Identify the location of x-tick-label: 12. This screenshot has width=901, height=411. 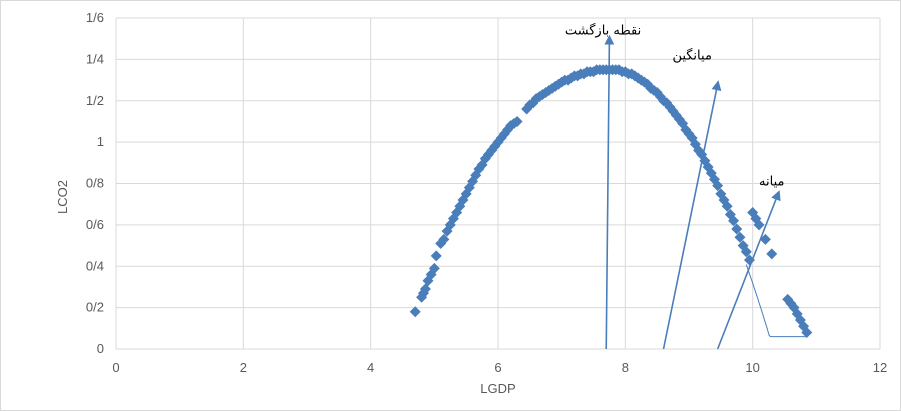
(880, 367).